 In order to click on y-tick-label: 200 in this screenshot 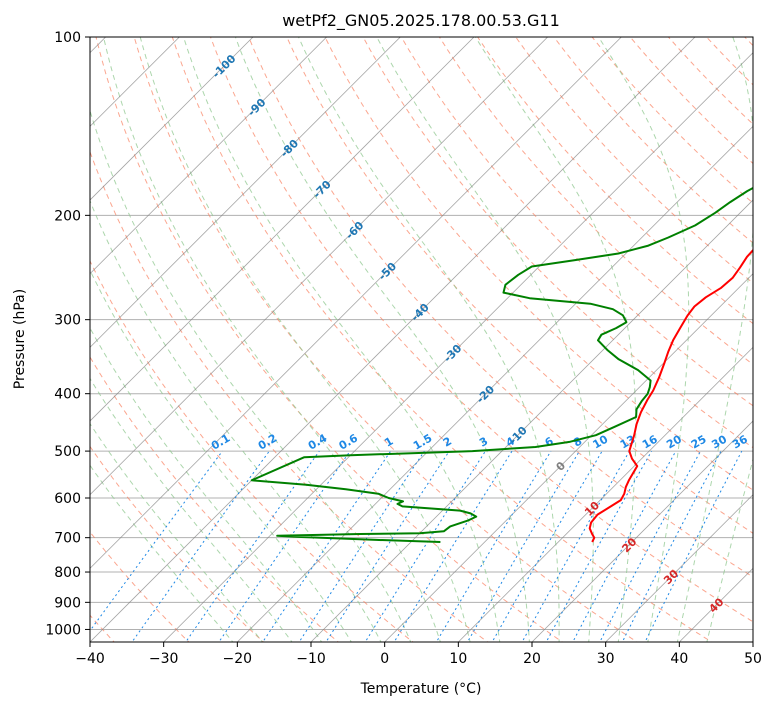, I will do `click(67, 216)`.